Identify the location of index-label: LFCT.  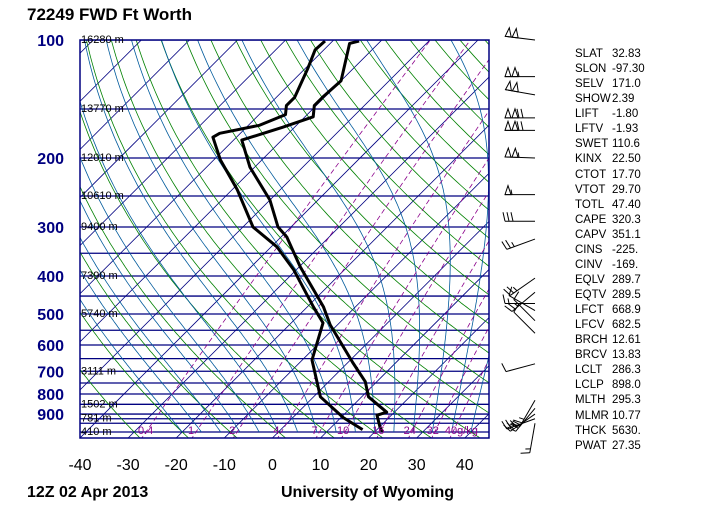
(589, 310).